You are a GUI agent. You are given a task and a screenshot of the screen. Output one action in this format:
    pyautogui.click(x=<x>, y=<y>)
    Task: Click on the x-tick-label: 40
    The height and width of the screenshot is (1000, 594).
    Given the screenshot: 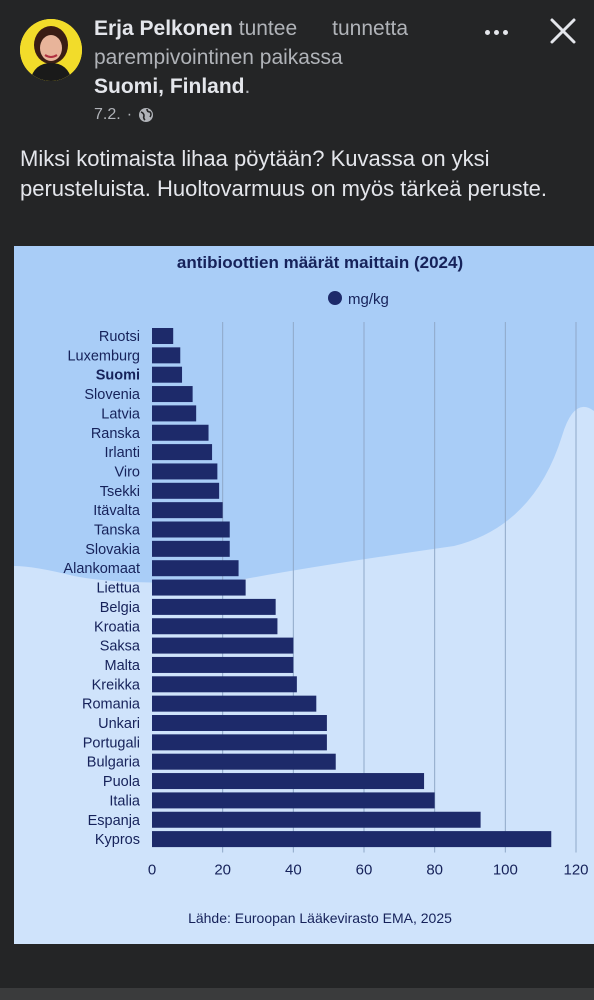 What is the action you would take?
    pyautogui.click(x=293, y=869)
    